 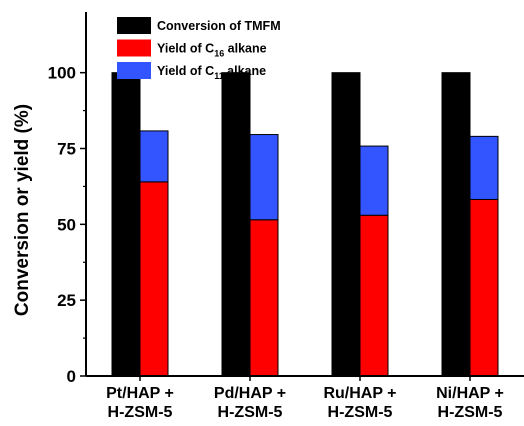 What do you see at coordinates (250, 403) in the screenshot?
I see `x-tick-label-1: Pd/HAP + H-ZSM-5` at bounding box center [250, 403].